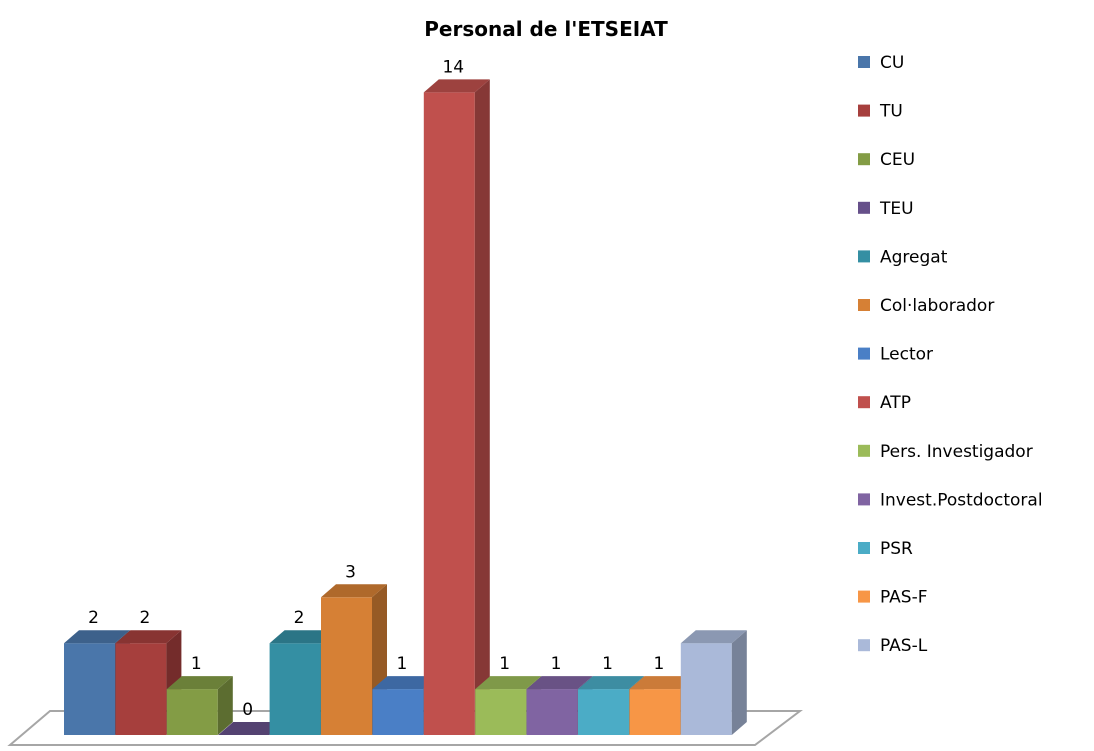 The image size is (1094, 751). What do you see at coordinates (961, 500) in the screenshot?
I see `legend-label: Invest.Postdoctoral` at bounding box center [961, 500].